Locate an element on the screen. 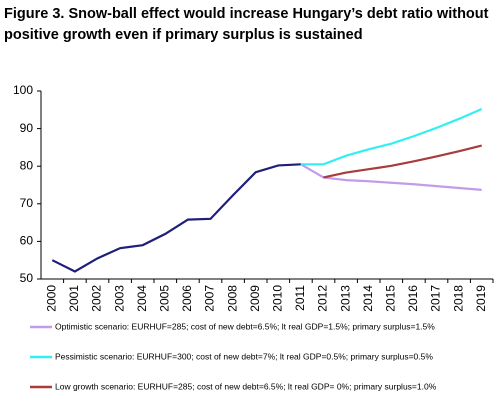 This screenshot has height=409, width=499. x-tick-label: 2001 is located at coordinates (74, 298).